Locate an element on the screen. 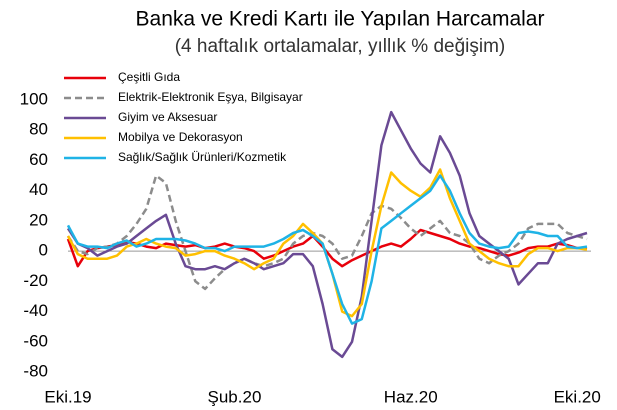  x-tick-label: Haz.20 is located at coordinates (411, 396).